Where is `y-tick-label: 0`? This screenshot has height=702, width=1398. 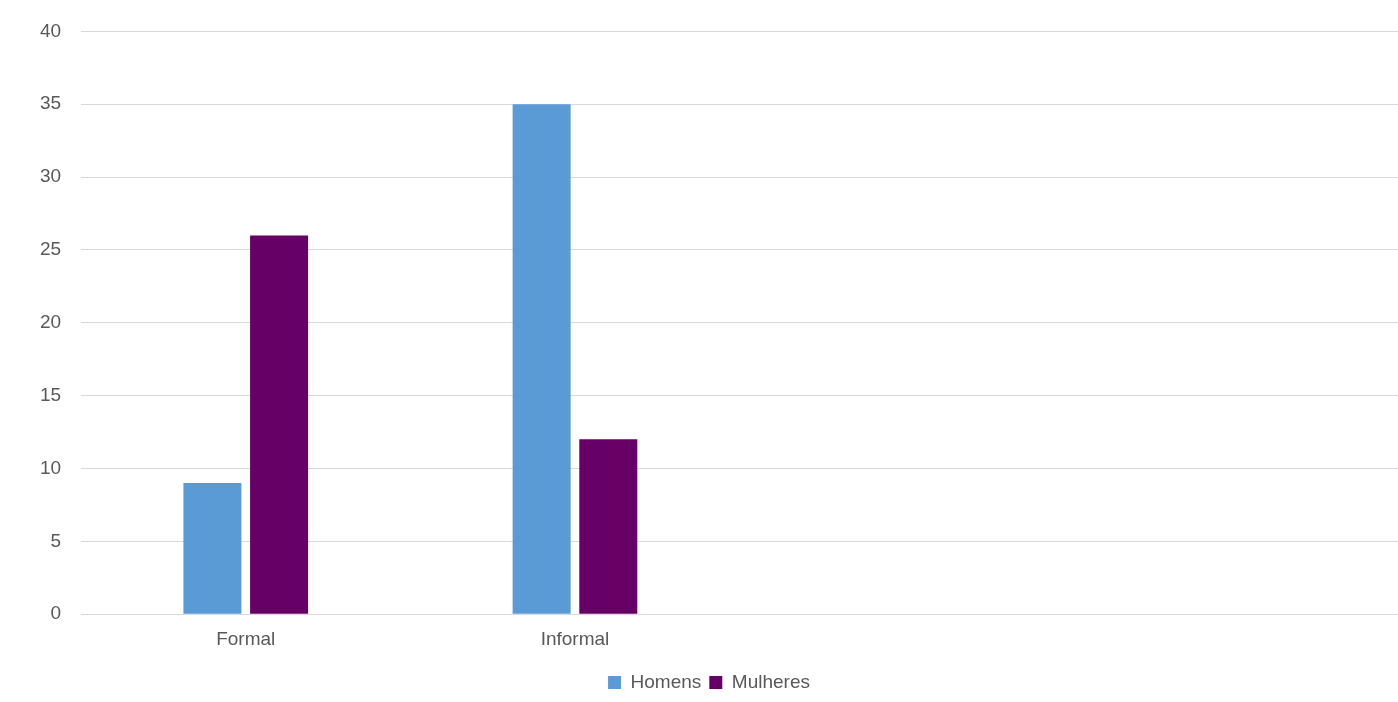
y-tick-label: 0 is located at coordinates (56, 613).